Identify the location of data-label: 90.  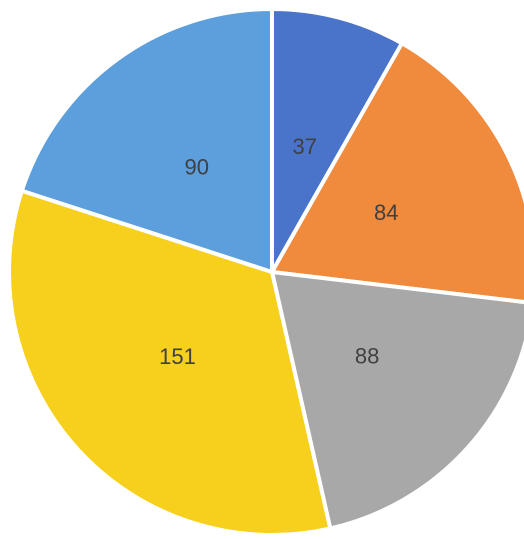
(197, 166).